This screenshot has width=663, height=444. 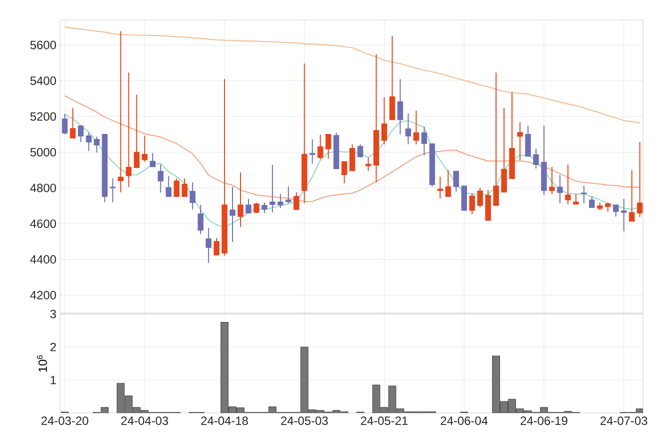 What do you see at coordinates (43, 152) in the screenshot?
I see `y-tick-label: 5000` at bounding box center [43, 152].